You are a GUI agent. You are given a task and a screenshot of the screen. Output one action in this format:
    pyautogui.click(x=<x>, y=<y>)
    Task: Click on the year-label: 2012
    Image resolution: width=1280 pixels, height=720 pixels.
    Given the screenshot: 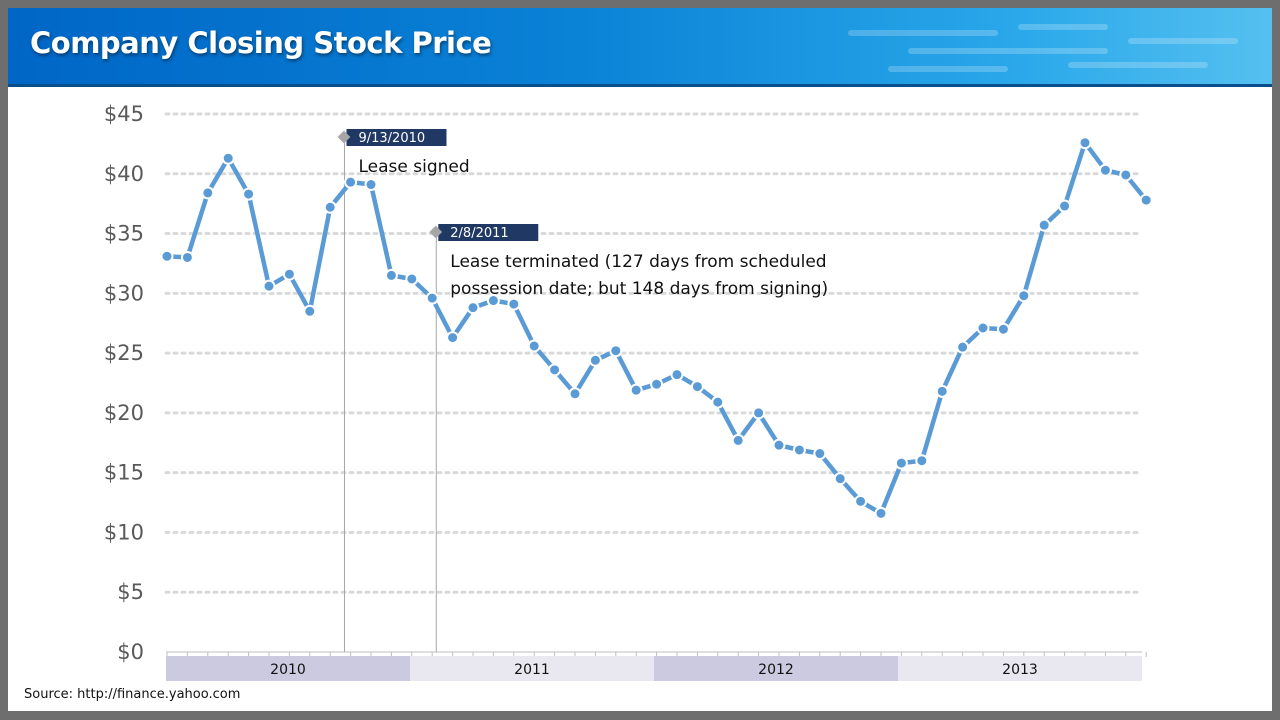 What is the action you would take?
    pyautogui.click(x=776, y=670)
    